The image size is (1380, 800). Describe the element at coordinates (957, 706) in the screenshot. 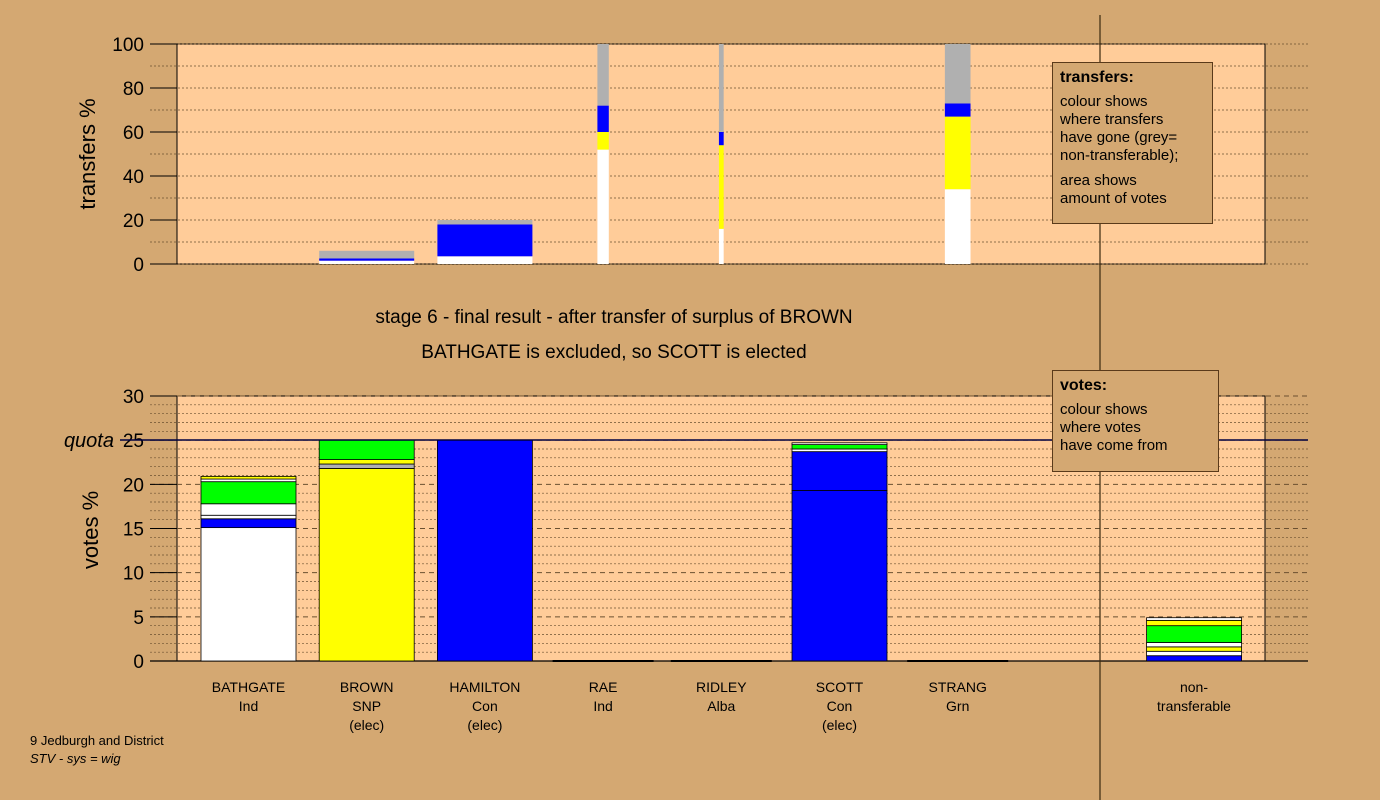

I see `candidate-party: Grn` at that location.